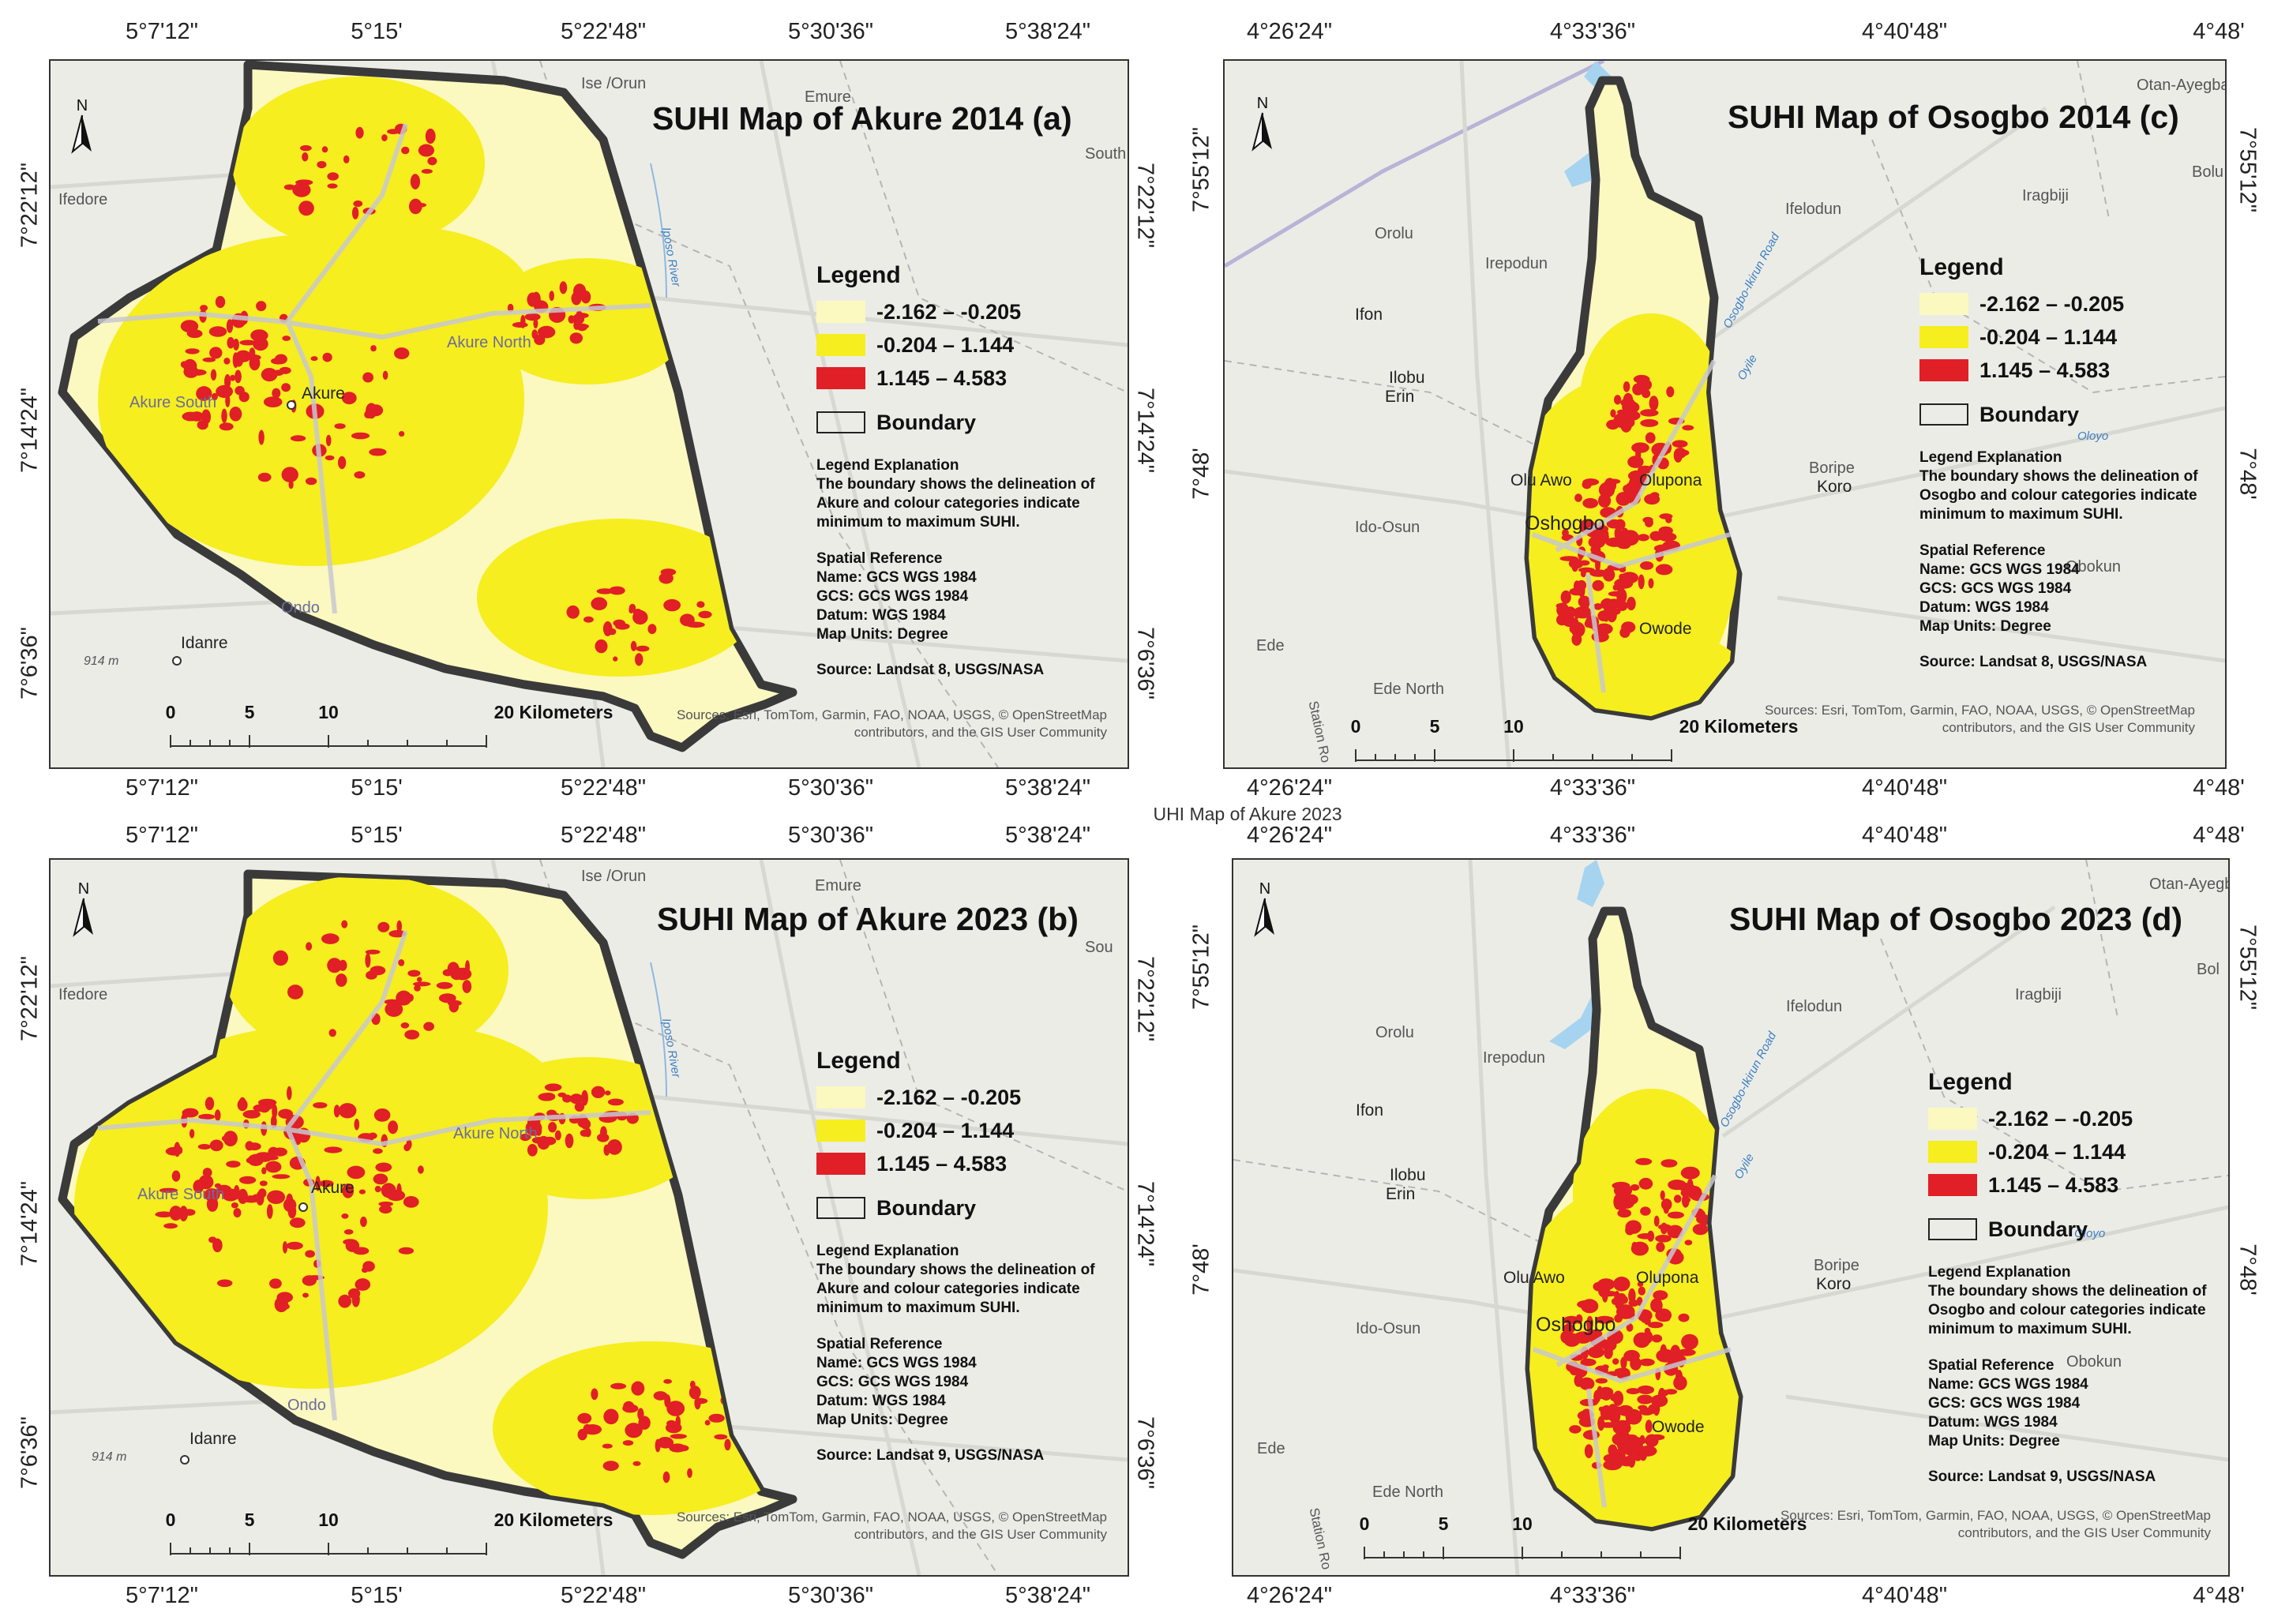  Describe the element at coordinates (102, 661) in the screenshot. I see `place-label: 914 m` at that location.